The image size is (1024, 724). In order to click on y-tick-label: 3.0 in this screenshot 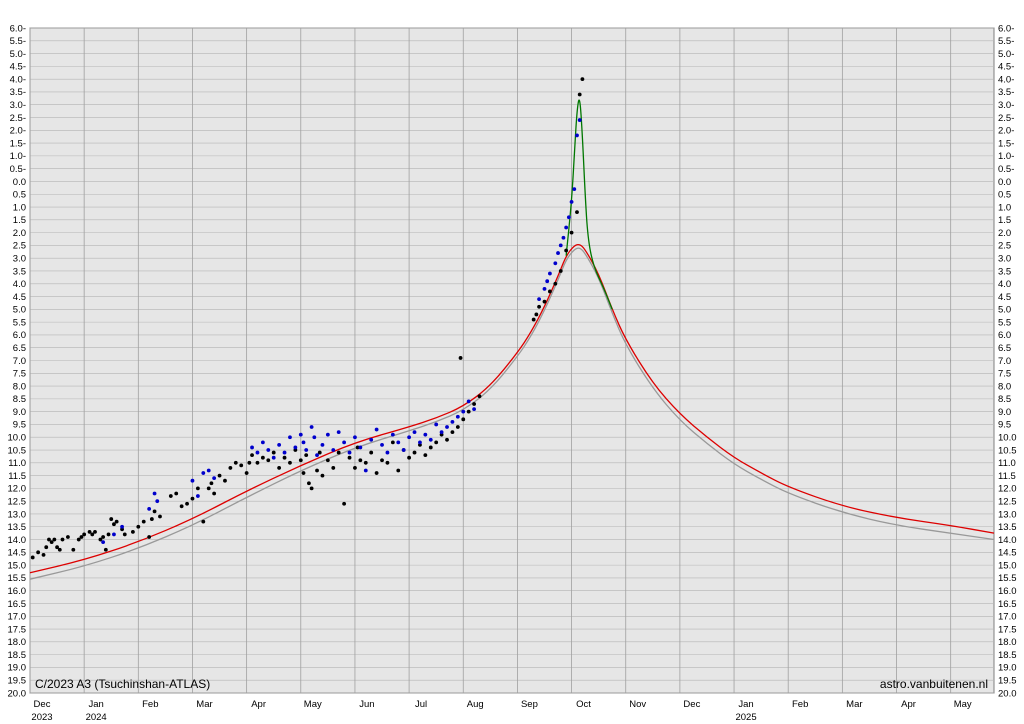, I will do `click(1004, 258)`.